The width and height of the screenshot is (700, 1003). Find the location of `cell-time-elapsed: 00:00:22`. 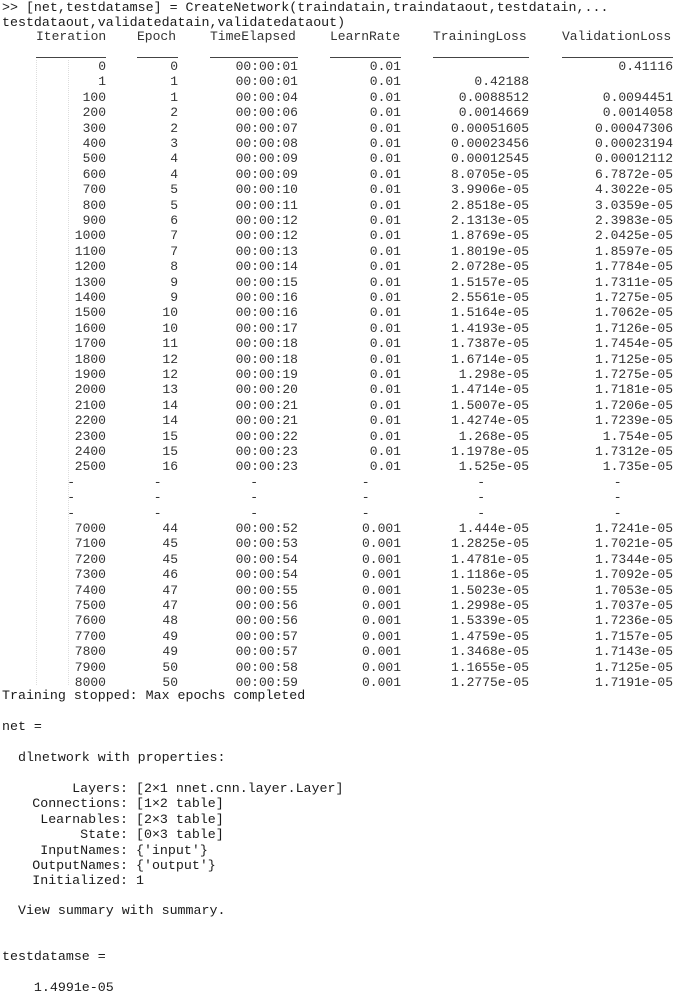

cell-time-elapsed: 00:00:22 is located at coordinates (266, 436).